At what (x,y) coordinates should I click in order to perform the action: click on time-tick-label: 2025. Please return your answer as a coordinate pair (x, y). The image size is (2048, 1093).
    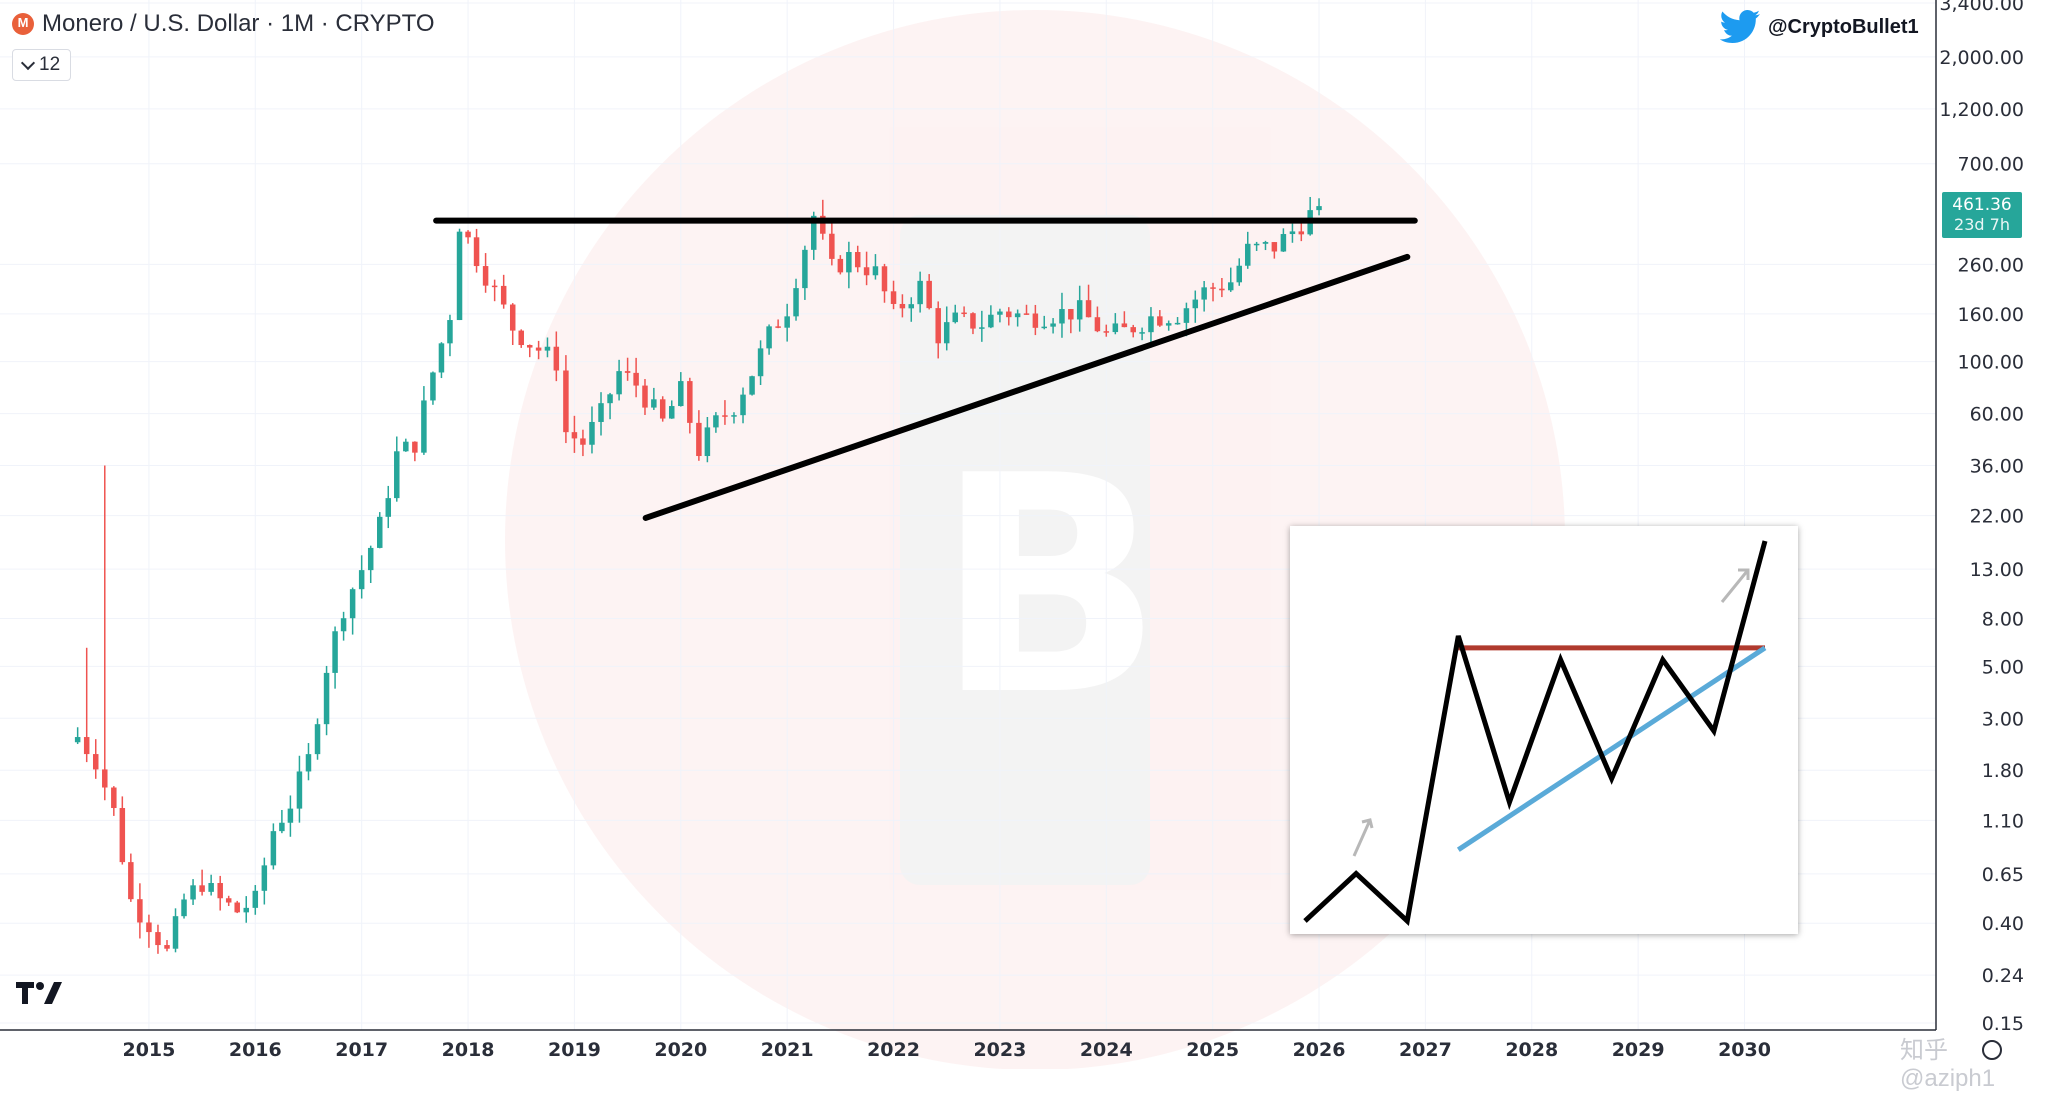
    Looking at the image, I should click on (1212, 1050).